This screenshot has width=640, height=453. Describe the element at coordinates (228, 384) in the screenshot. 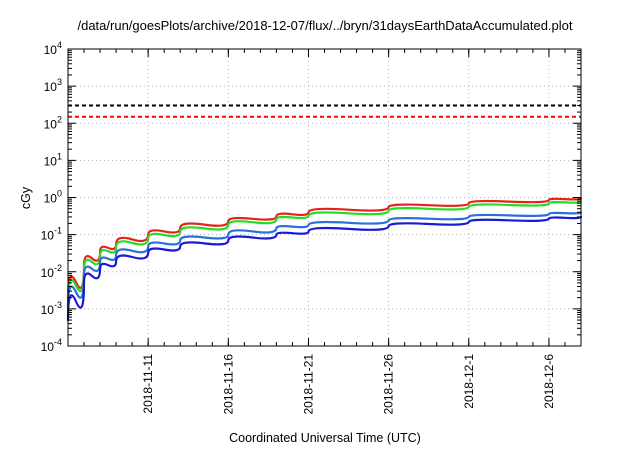

I see `x-tick-label: 2018-11-16` at that location.